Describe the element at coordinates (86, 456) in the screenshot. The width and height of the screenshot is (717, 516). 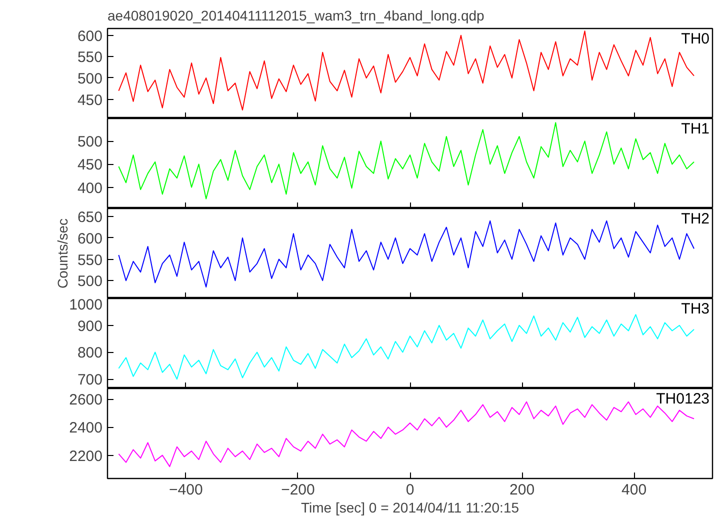
I see `y-tick-label: 2200` at that location.